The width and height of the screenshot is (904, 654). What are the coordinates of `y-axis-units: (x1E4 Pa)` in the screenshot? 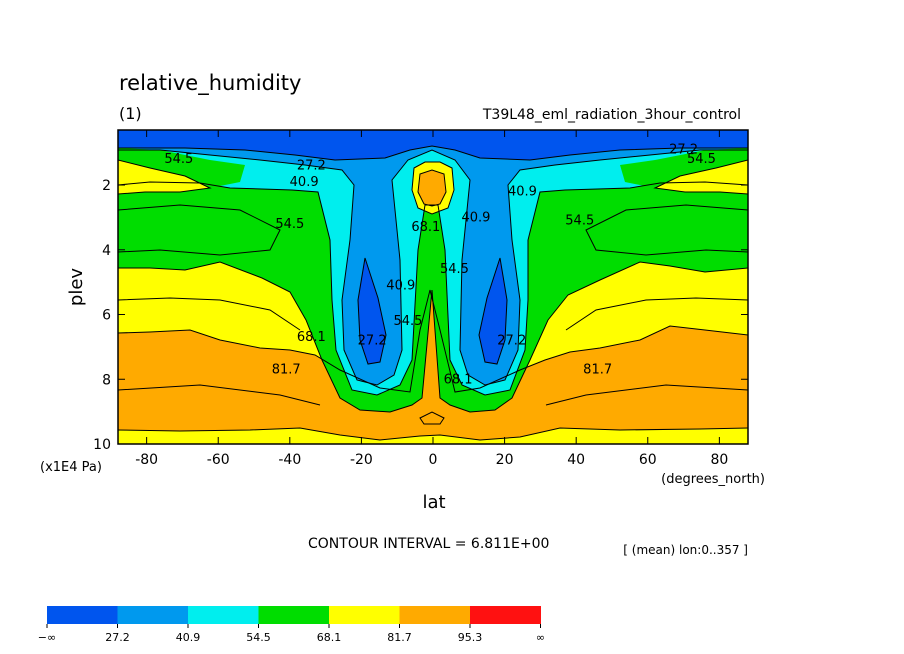 It's located at (71, 467).